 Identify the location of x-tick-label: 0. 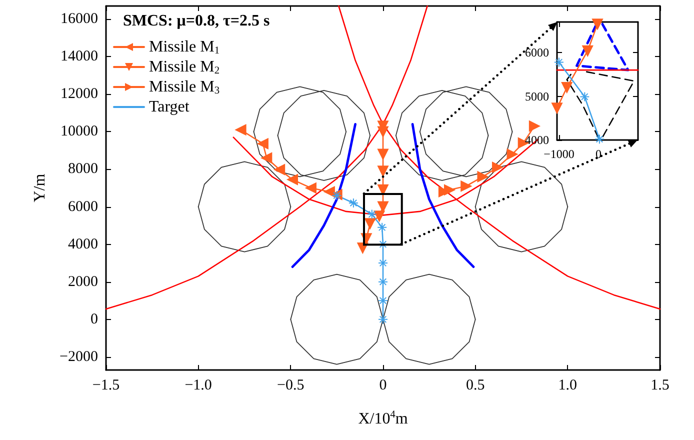
(383, 386).